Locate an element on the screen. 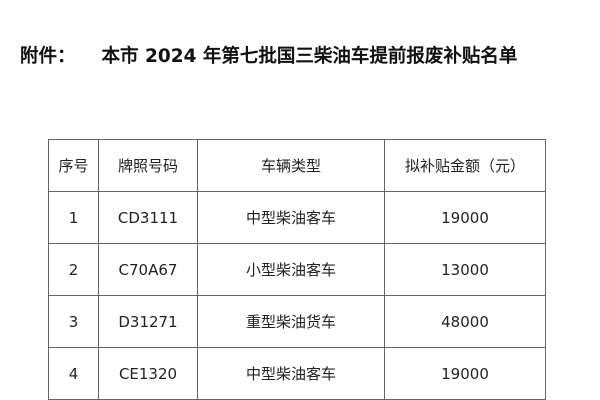 The width and height of the screenshot is (600, 400). cell-index: 3 is located at coordinates (73, 321).